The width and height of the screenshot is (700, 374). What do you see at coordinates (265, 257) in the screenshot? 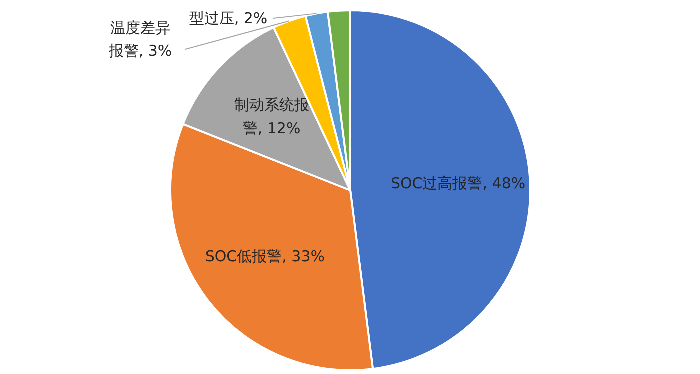
I see `slice-label: SOC低报警, 33%` at bounding box center [265, 257].